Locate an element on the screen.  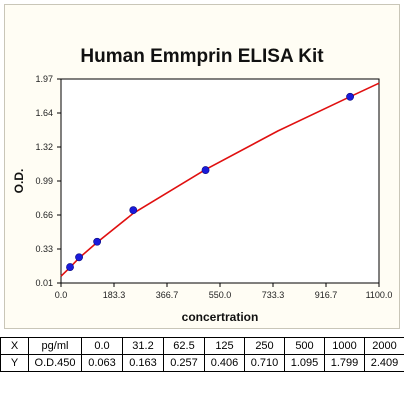
table-cell: 0.163 is located at coordinates (143, 363).